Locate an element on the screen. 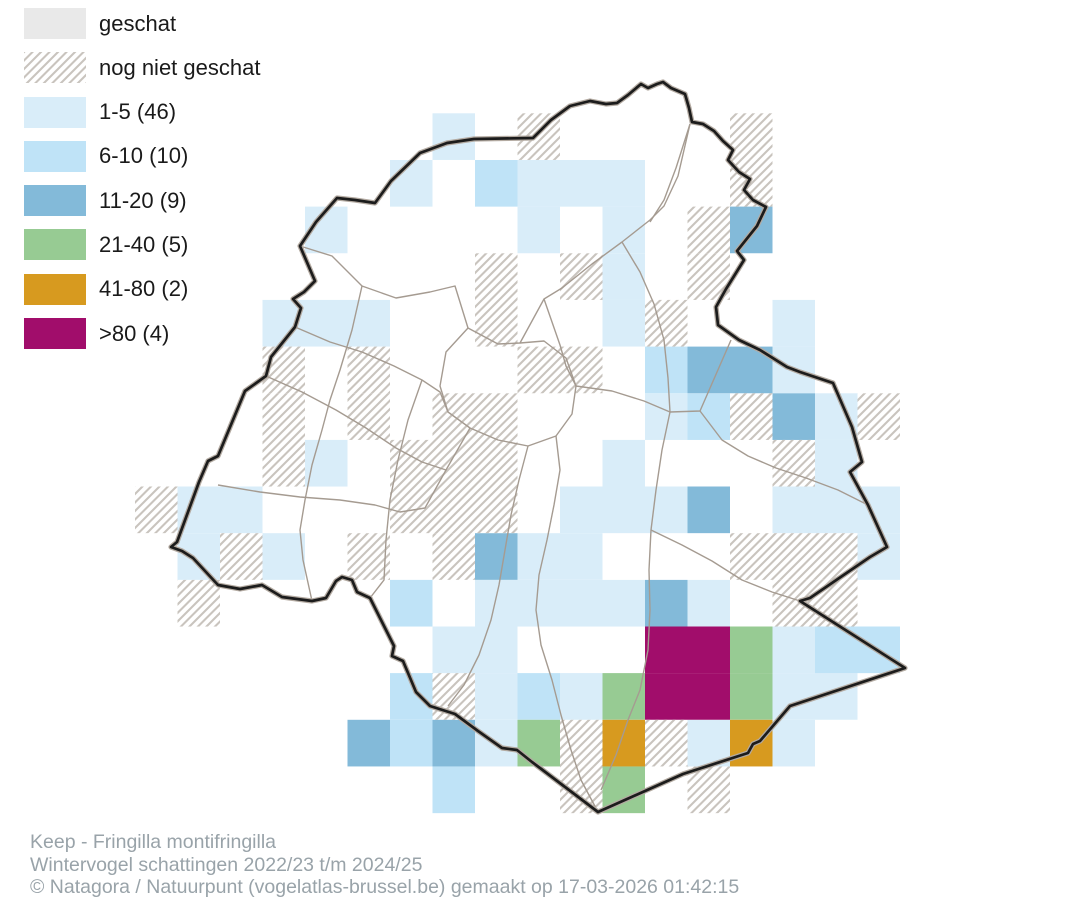  legend-label: 11-20 (9) is located at coordinates (143, 200).